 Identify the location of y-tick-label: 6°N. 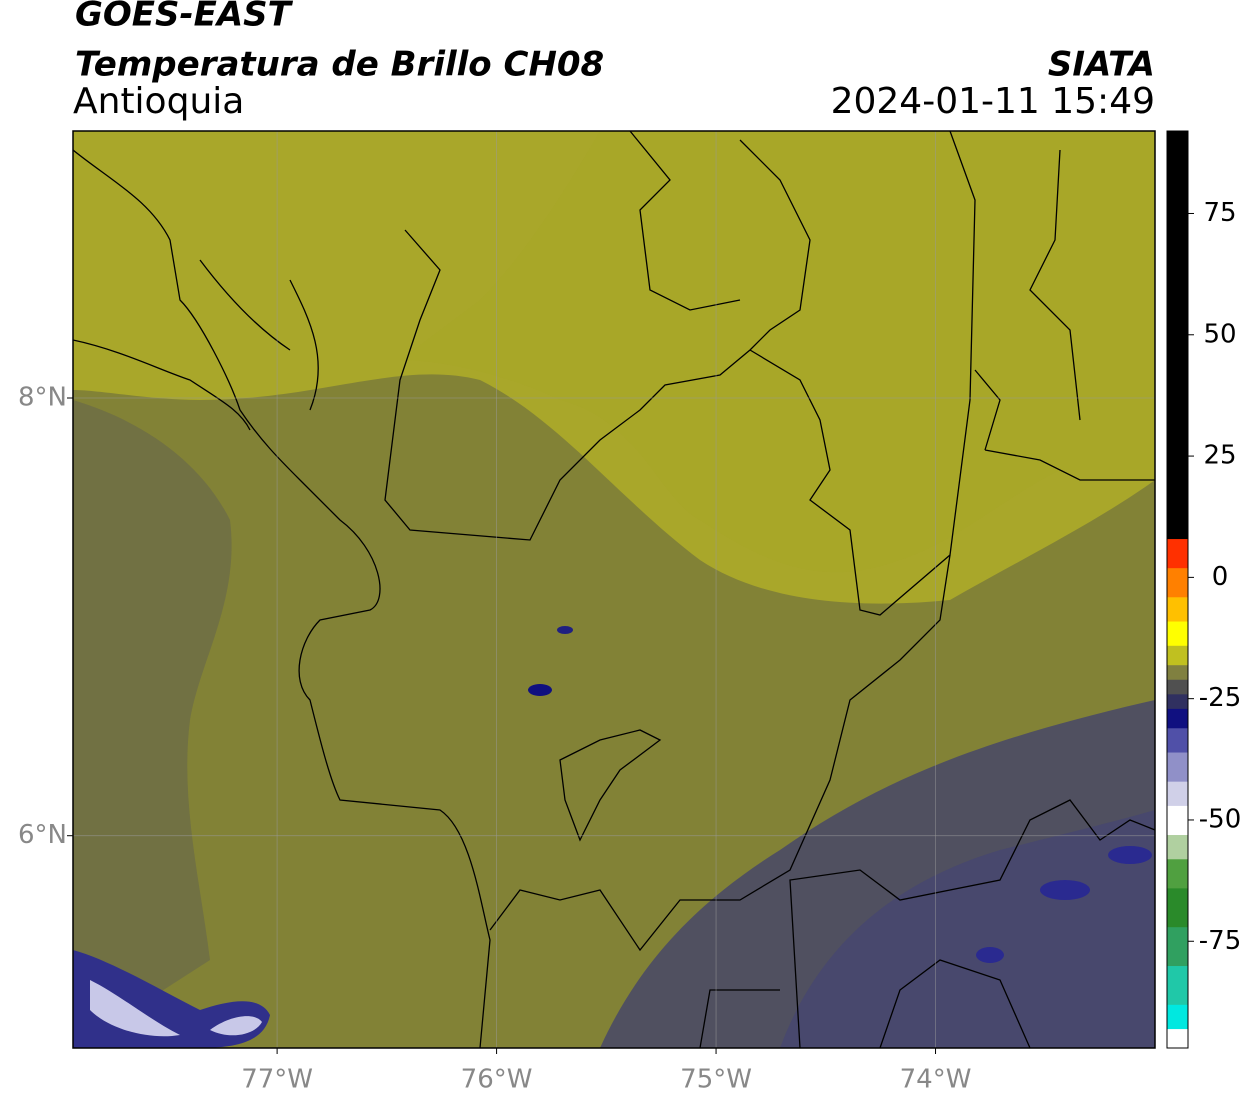
(42, 835).